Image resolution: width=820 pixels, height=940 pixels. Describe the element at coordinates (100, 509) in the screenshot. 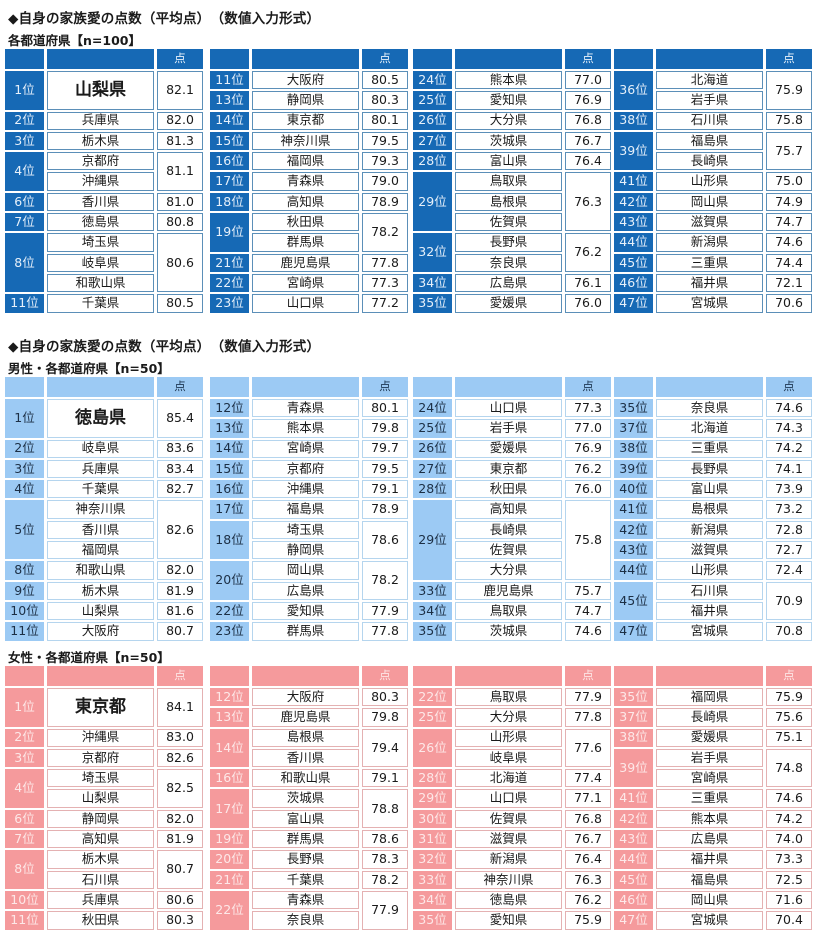

I see `prefecture-name: 神奈川県` at that location.